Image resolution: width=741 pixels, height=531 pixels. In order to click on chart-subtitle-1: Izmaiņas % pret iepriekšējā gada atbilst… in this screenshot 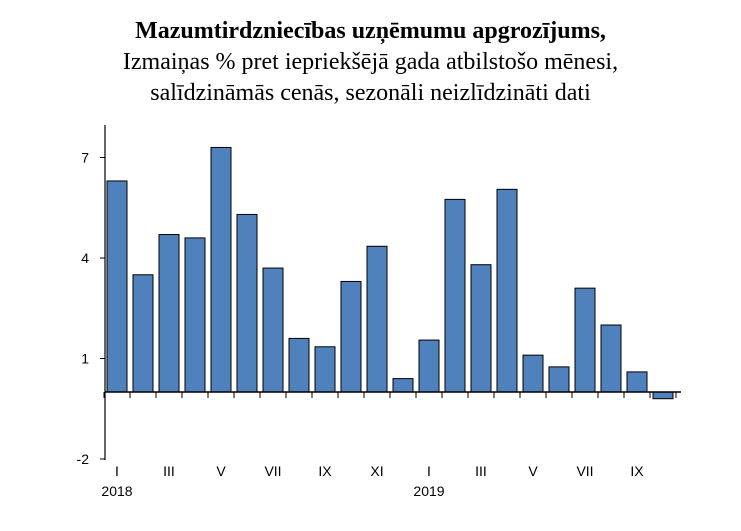, I will do `click(370, 62)`.